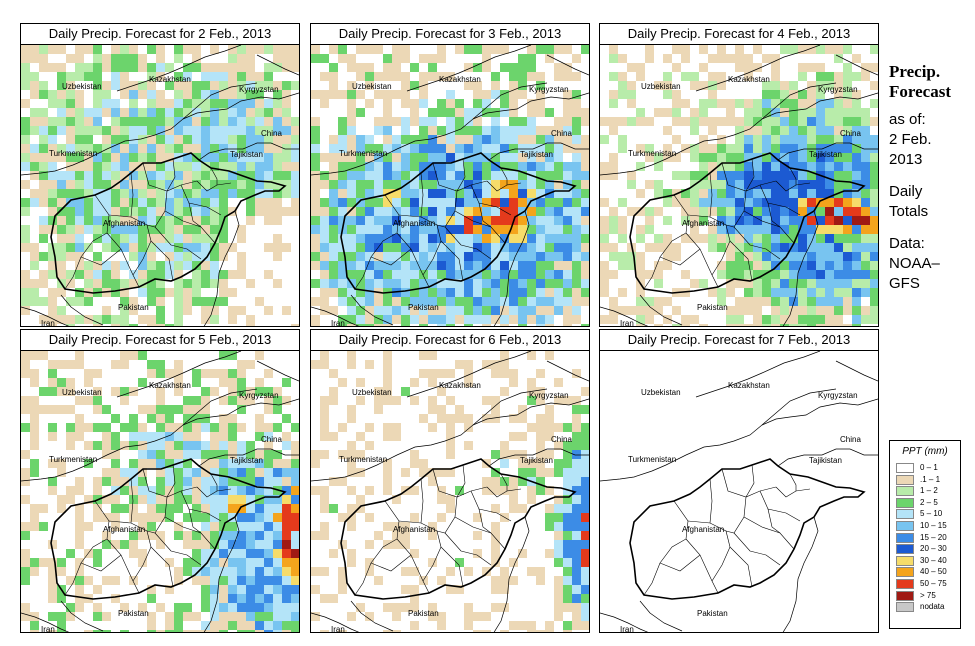 The height and width of the screenshot is (646, 975). What do you see at coordinates (905, 560) in the screenshot?
I see `legend-swatch` at bounding box center [905, 560].